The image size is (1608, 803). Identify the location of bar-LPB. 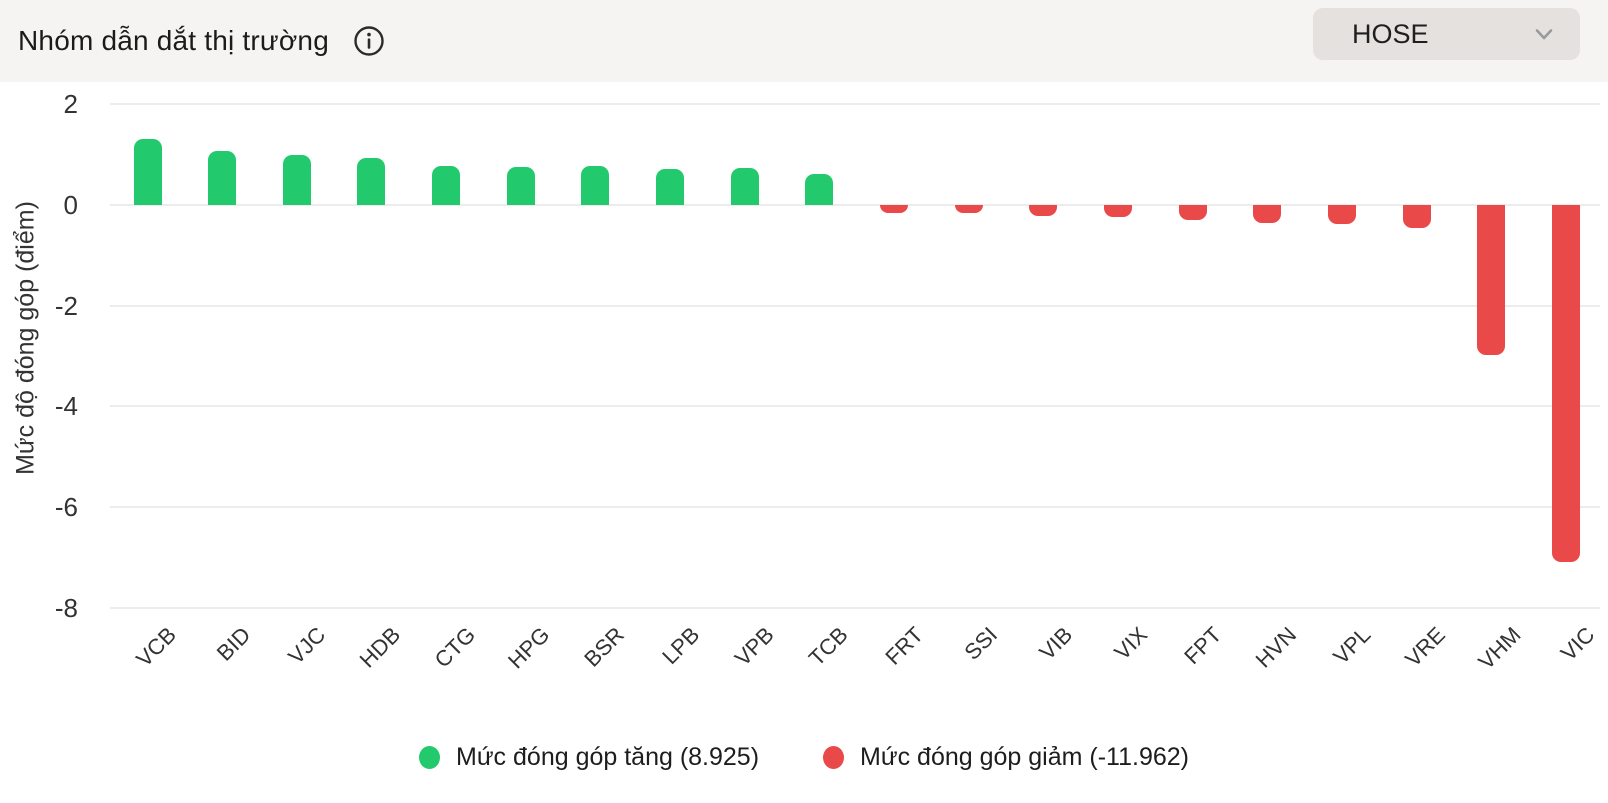
(670, 187).